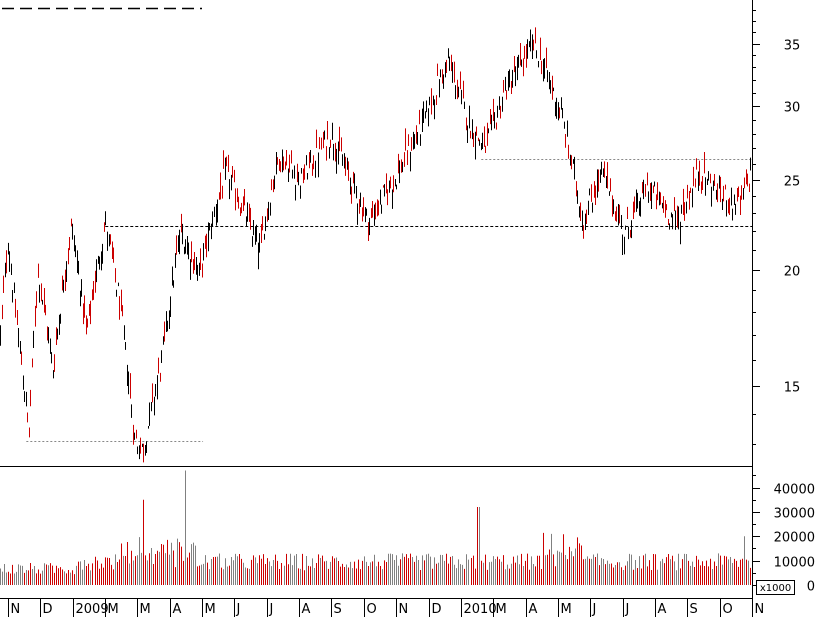 This screenshot has width=821, height=619. Describe the element at coordinates (92, 609) in the screenshot. I see `month-label: 2009` at that location.